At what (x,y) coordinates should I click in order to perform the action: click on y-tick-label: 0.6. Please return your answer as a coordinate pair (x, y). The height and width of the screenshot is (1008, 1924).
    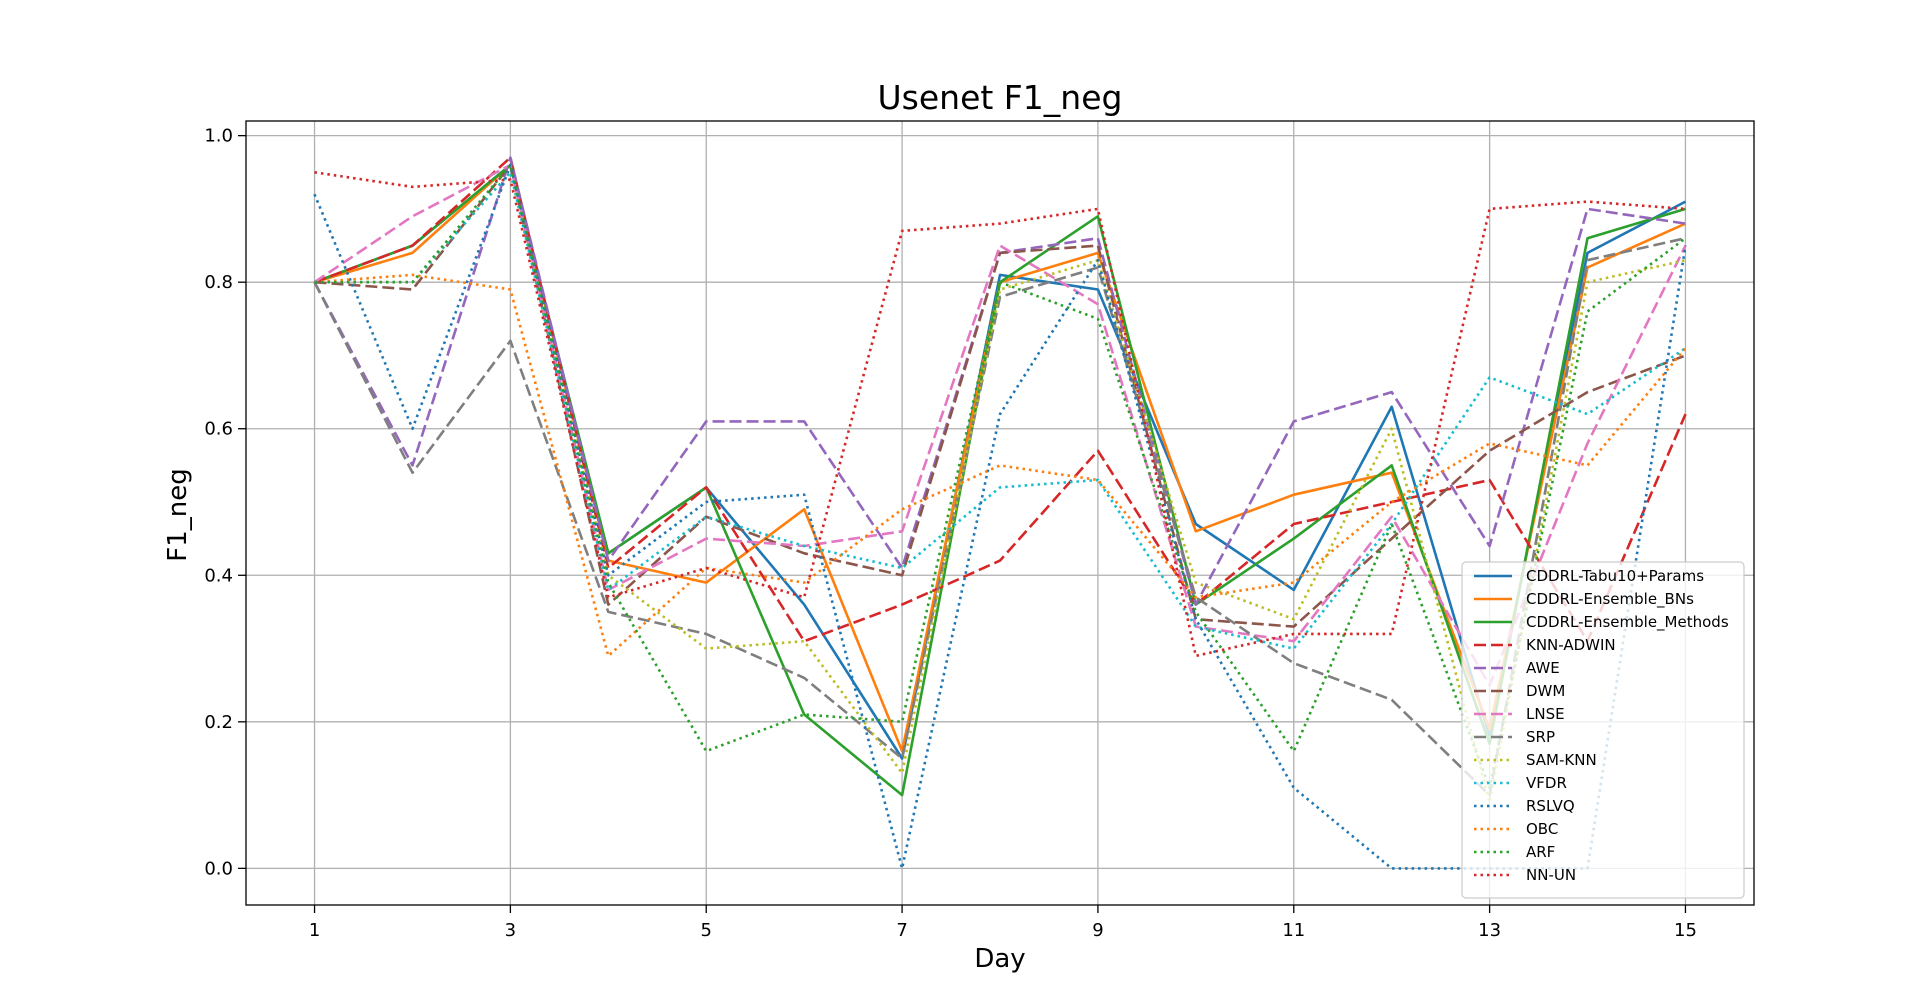
    Looking at the image, I should click on (218, 429).